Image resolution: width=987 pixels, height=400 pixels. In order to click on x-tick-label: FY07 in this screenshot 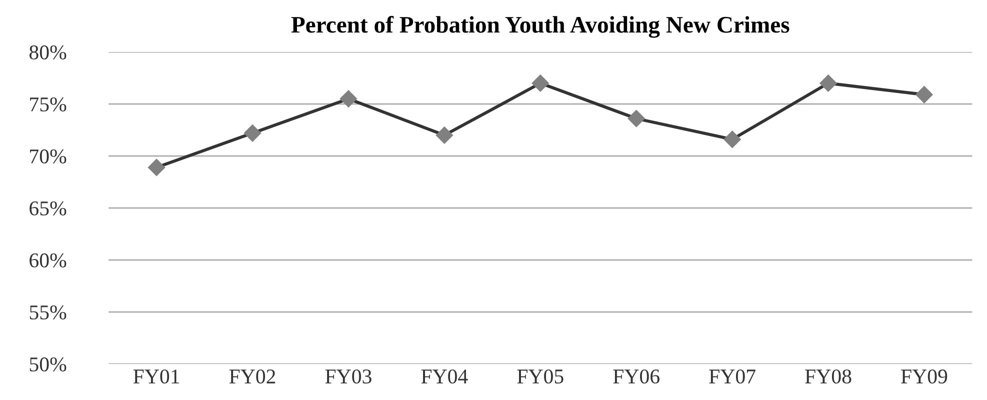, I will do `click(732, 376)`.